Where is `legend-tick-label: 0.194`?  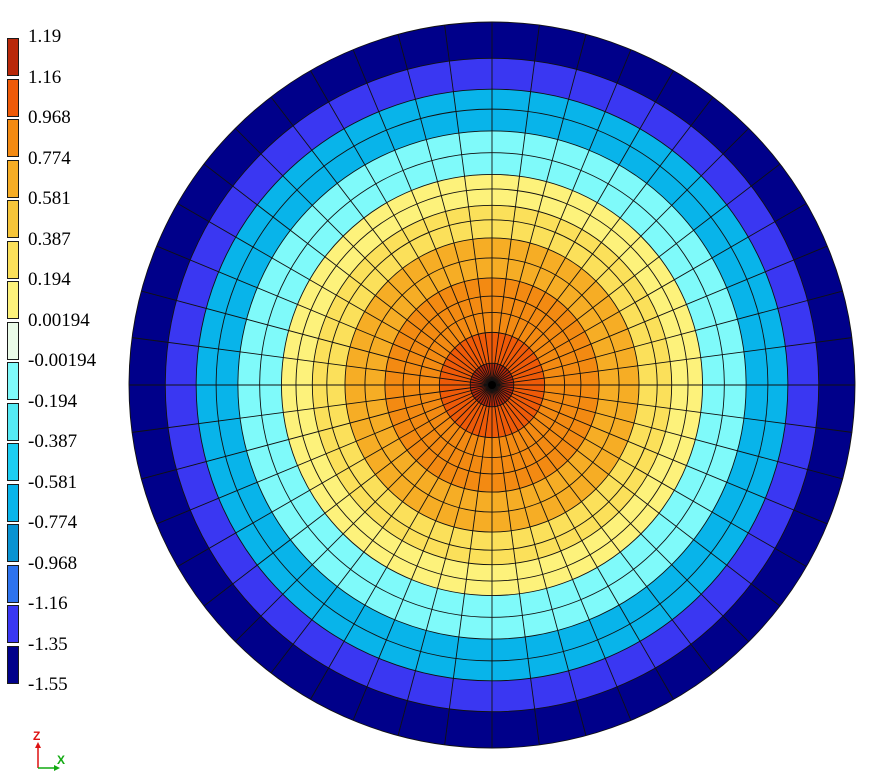 legend-tick-label: 0.194 is located at coordinates (49, 279).